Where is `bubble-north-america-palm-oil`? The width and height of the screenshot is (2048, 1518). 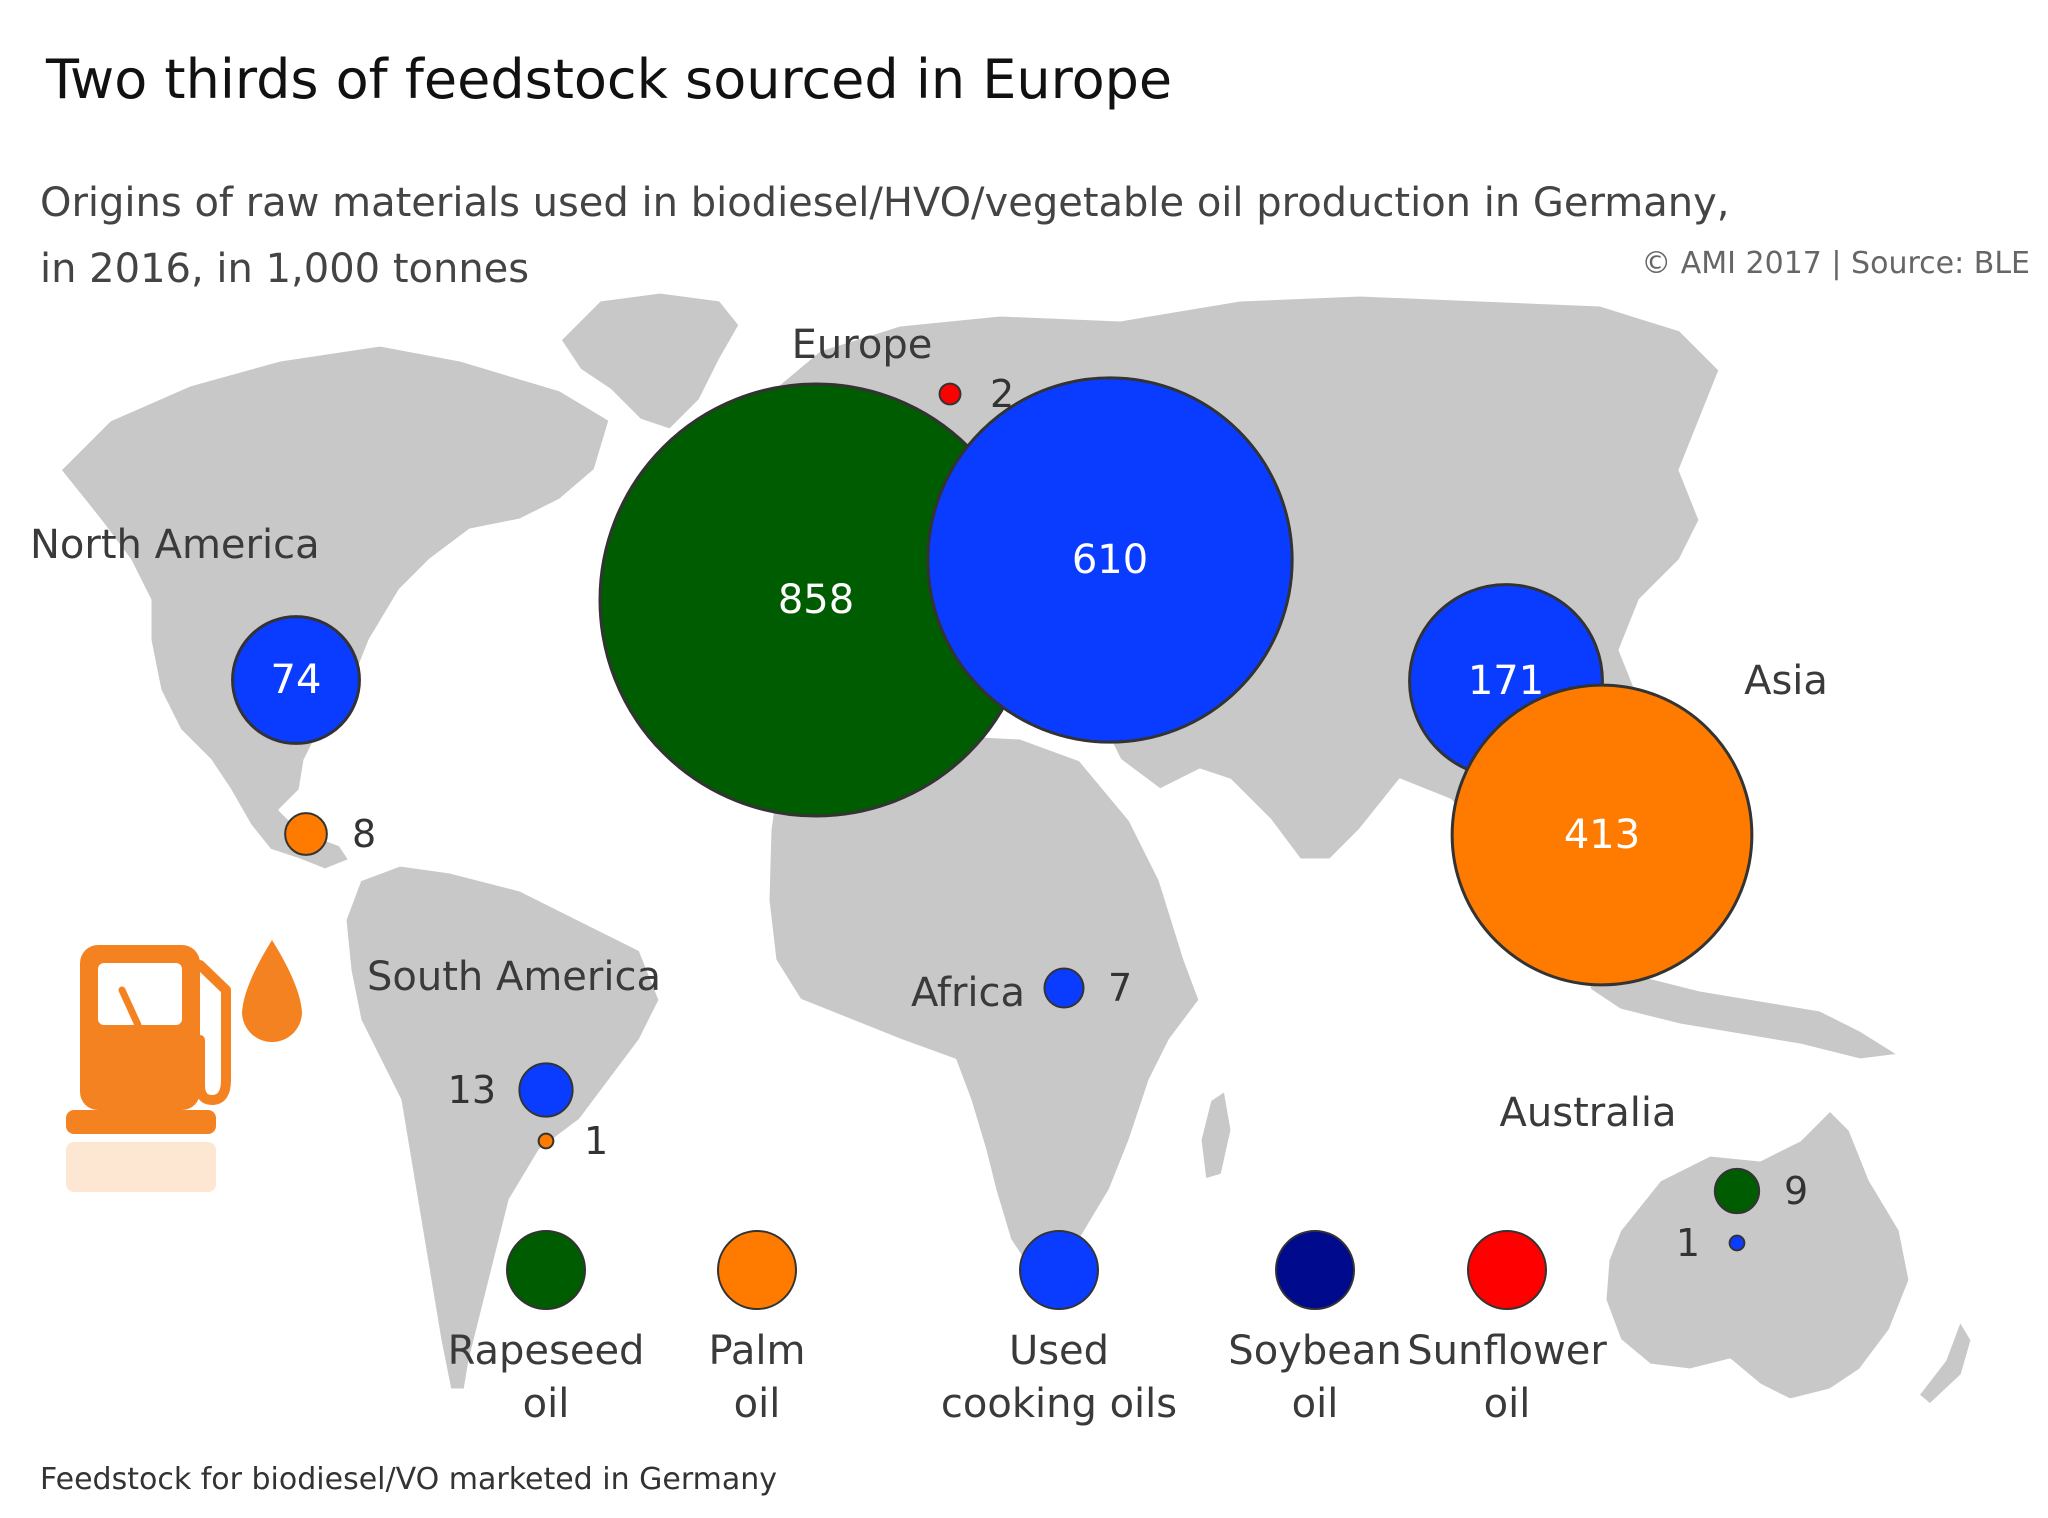
bubble-north-america-palm-oil is located at coordinates (306, 834).